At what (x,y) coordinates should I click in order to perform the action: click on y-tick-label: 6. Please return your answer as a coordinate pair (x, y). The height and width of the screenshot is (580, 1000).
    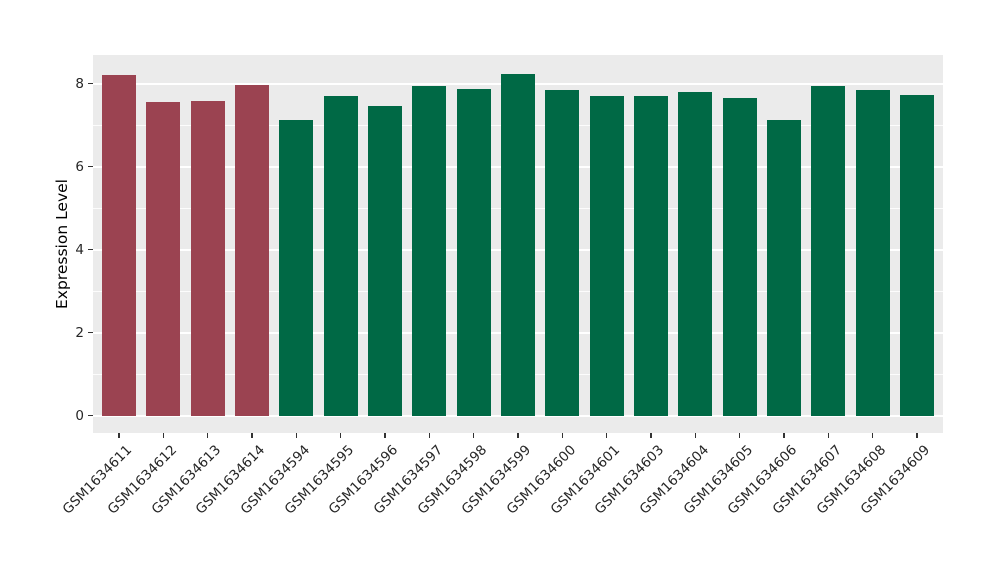
    Looking at the image, I should click on (79, 166).